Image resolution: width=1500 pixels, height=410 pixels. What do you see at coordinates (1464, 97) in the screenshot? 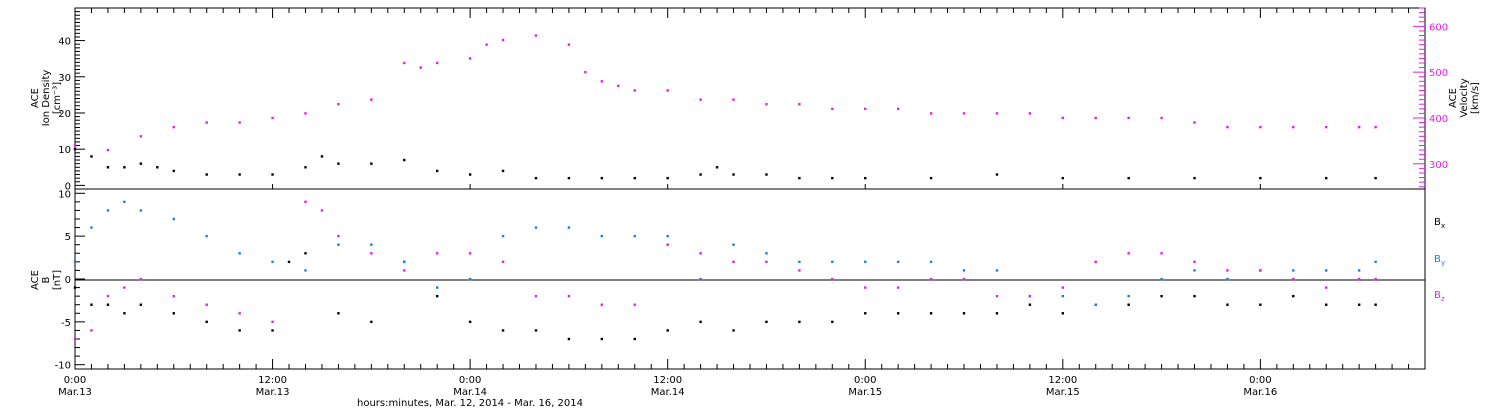
I see `top-right-axis-title-line2: Velocity` at bounding box center [1464, 97].